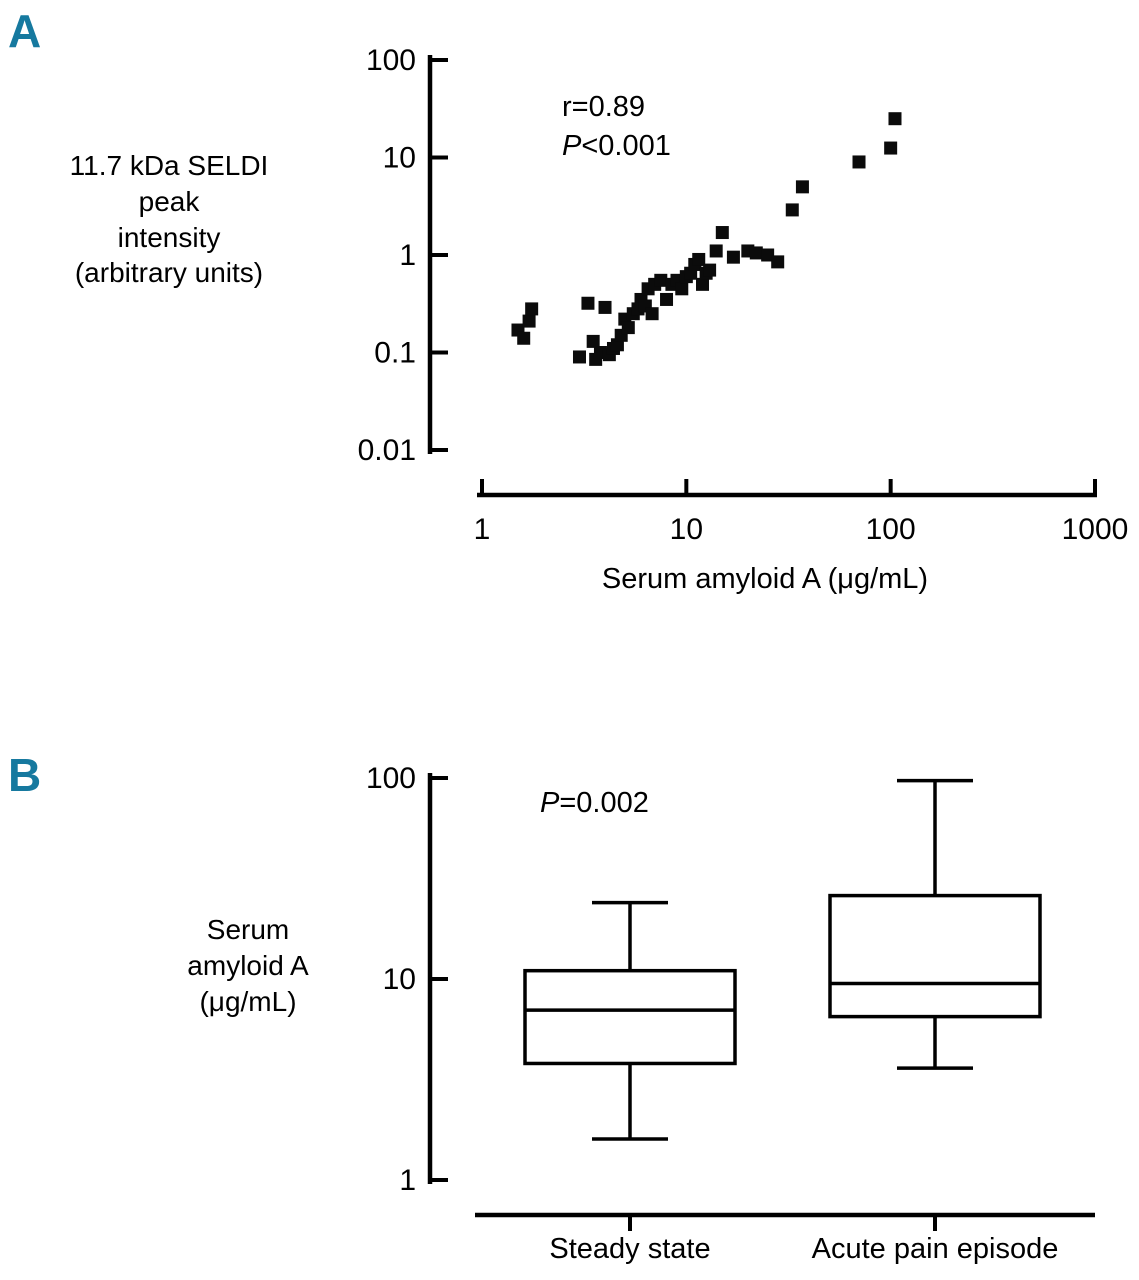  What do you see at coordinates (630, 1249) in the screenshot?
I see `category-label-steady-state: Steady state` at bounding box center [630, 1249].